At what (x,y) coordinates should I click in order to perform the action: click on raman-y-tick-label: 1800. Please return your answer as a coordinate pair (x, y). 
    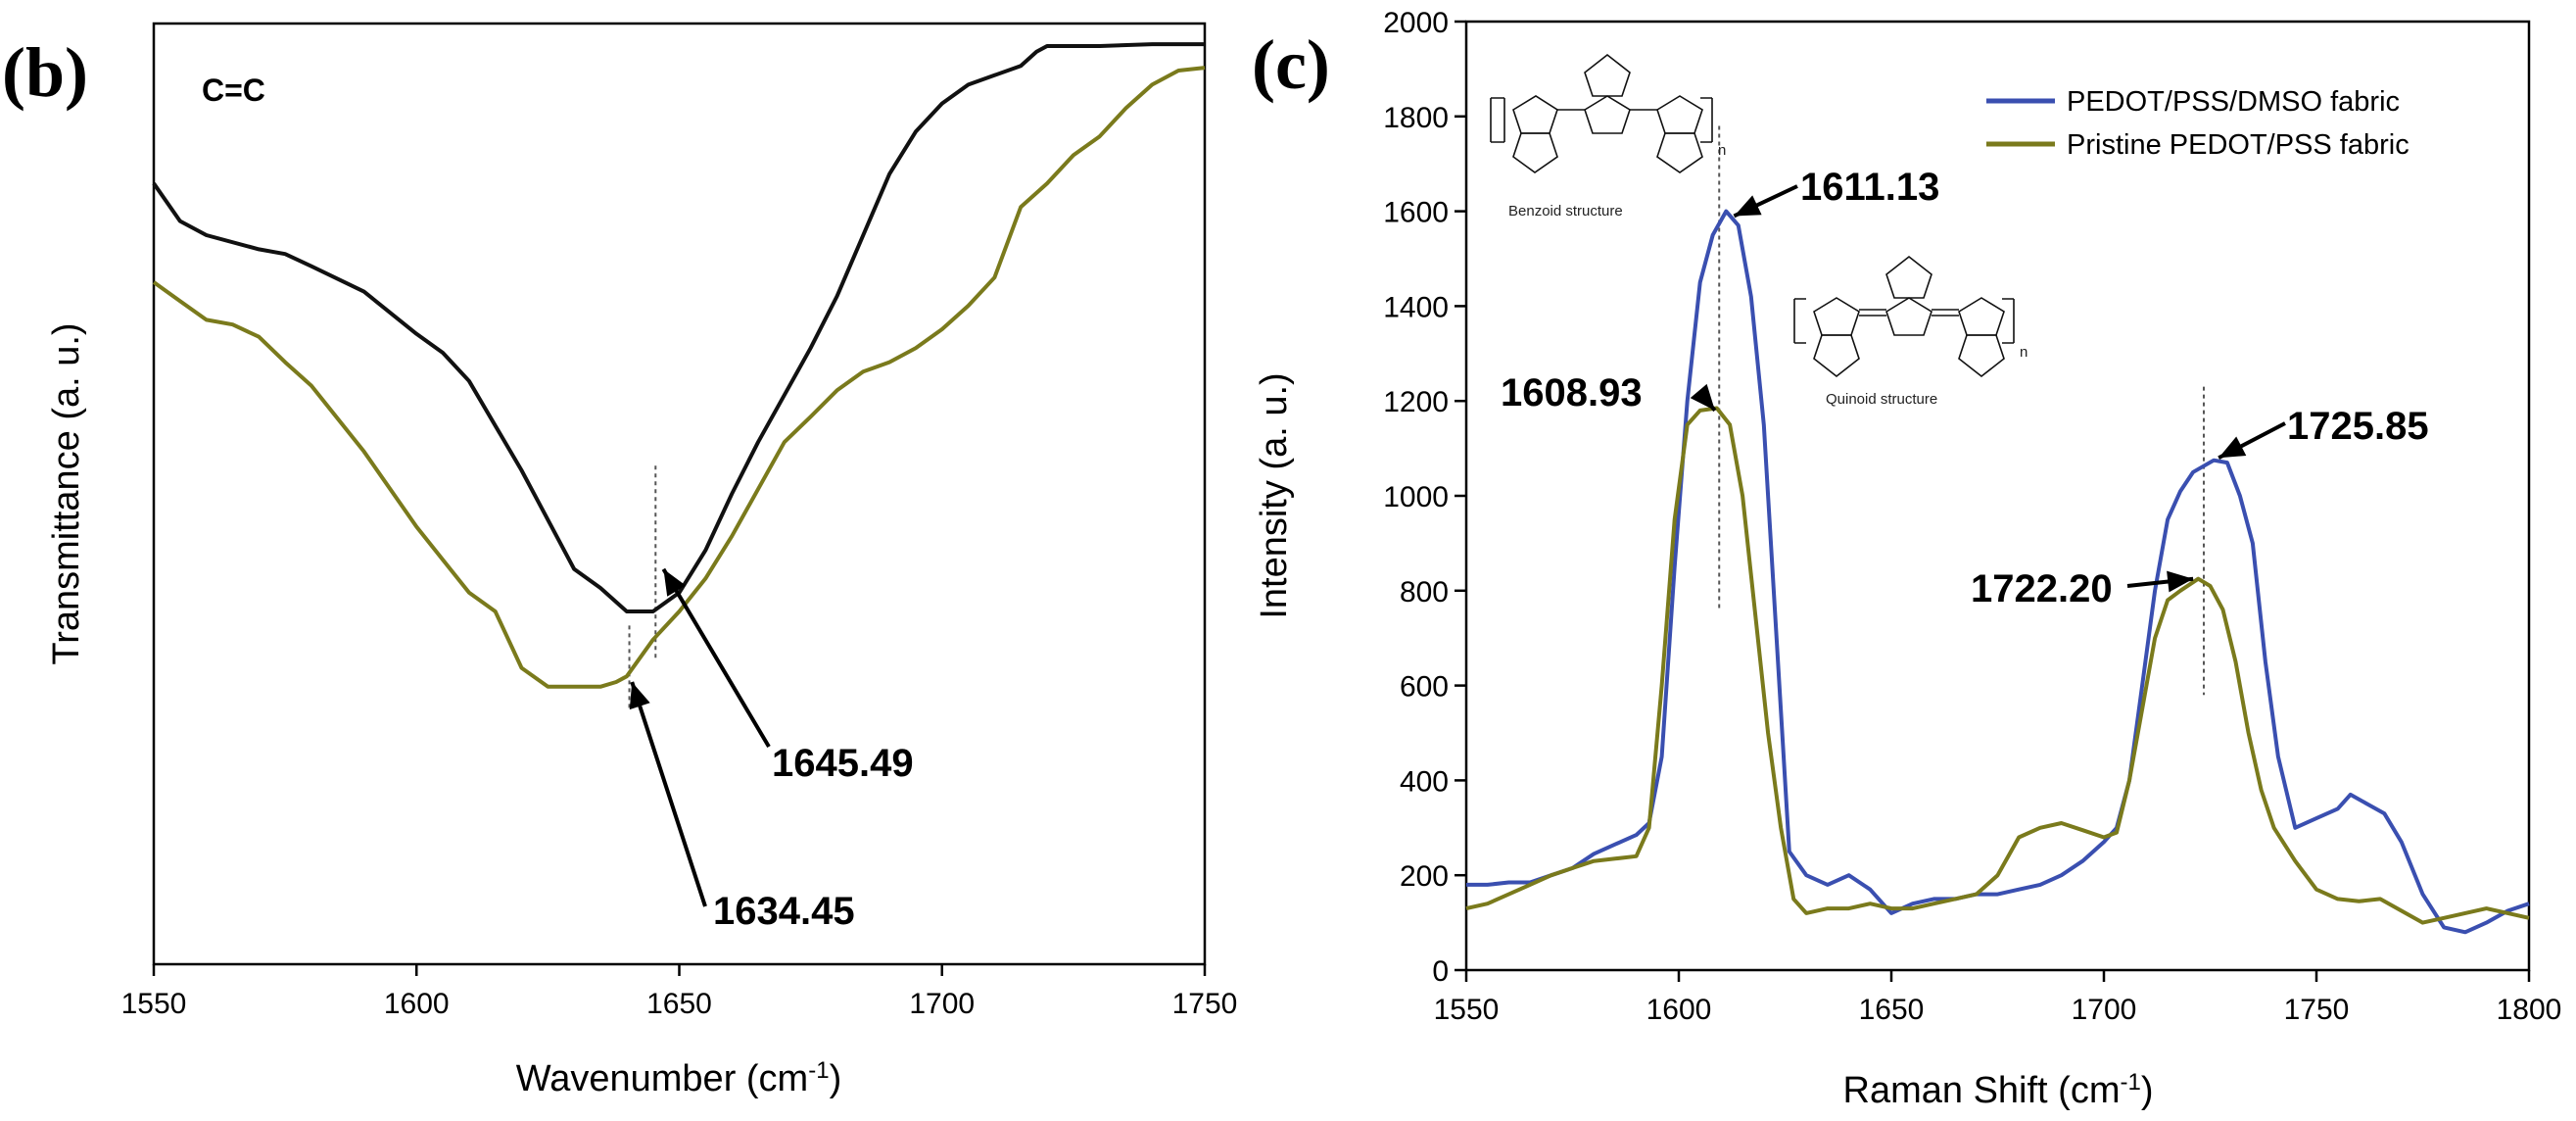
    Looking at the image, I should click on (1416, 118).